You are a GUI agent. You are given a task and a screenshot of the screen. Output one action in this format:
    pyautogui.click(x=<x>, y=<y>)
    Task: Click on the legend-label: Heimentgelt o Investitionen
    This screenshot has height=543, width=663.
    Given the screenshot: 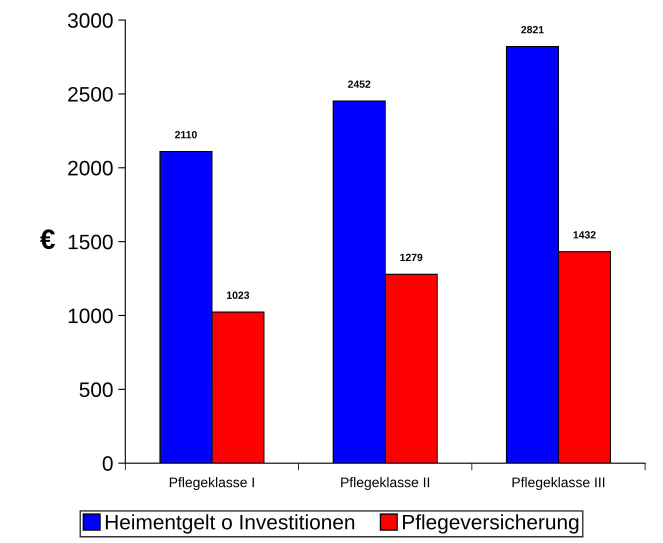 What is the action you would take?
    pyautogui.click(x=230, y=524)
    